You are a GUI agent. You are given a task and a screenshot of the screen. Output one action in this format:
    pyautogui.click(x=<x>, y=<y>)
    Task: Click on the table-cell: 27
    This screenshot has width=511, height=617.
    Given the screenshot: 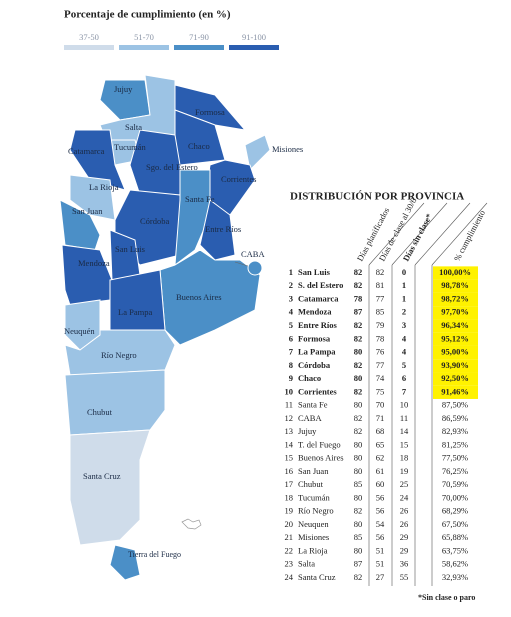 What is the action you would take?
    pyautogui.click(x=380, y=577)
    